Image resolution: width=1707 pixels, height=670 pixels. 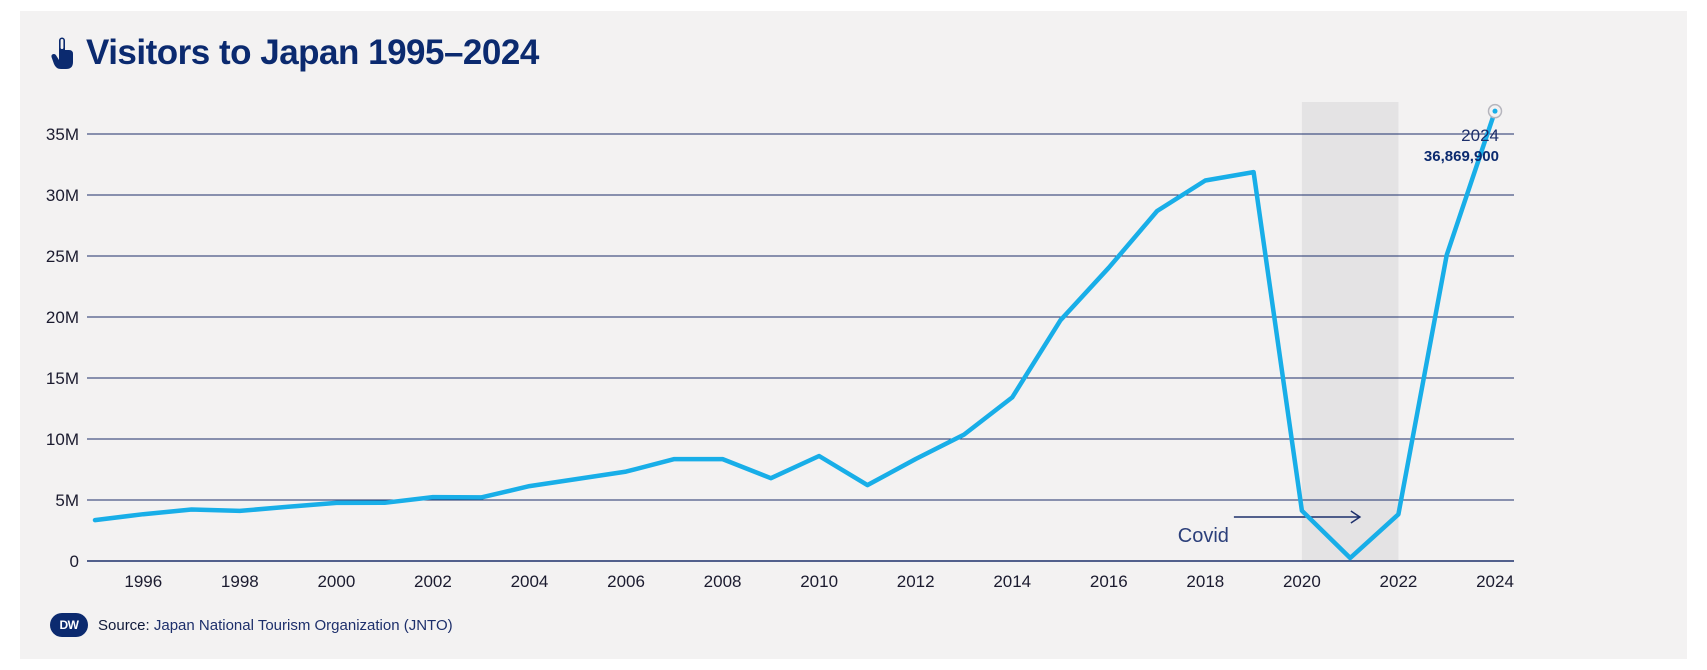 What do you see at coordinates (1205, 581) in the screenshot?
I see `x-tick-label: 2018` at bounding box center [1205, 581].